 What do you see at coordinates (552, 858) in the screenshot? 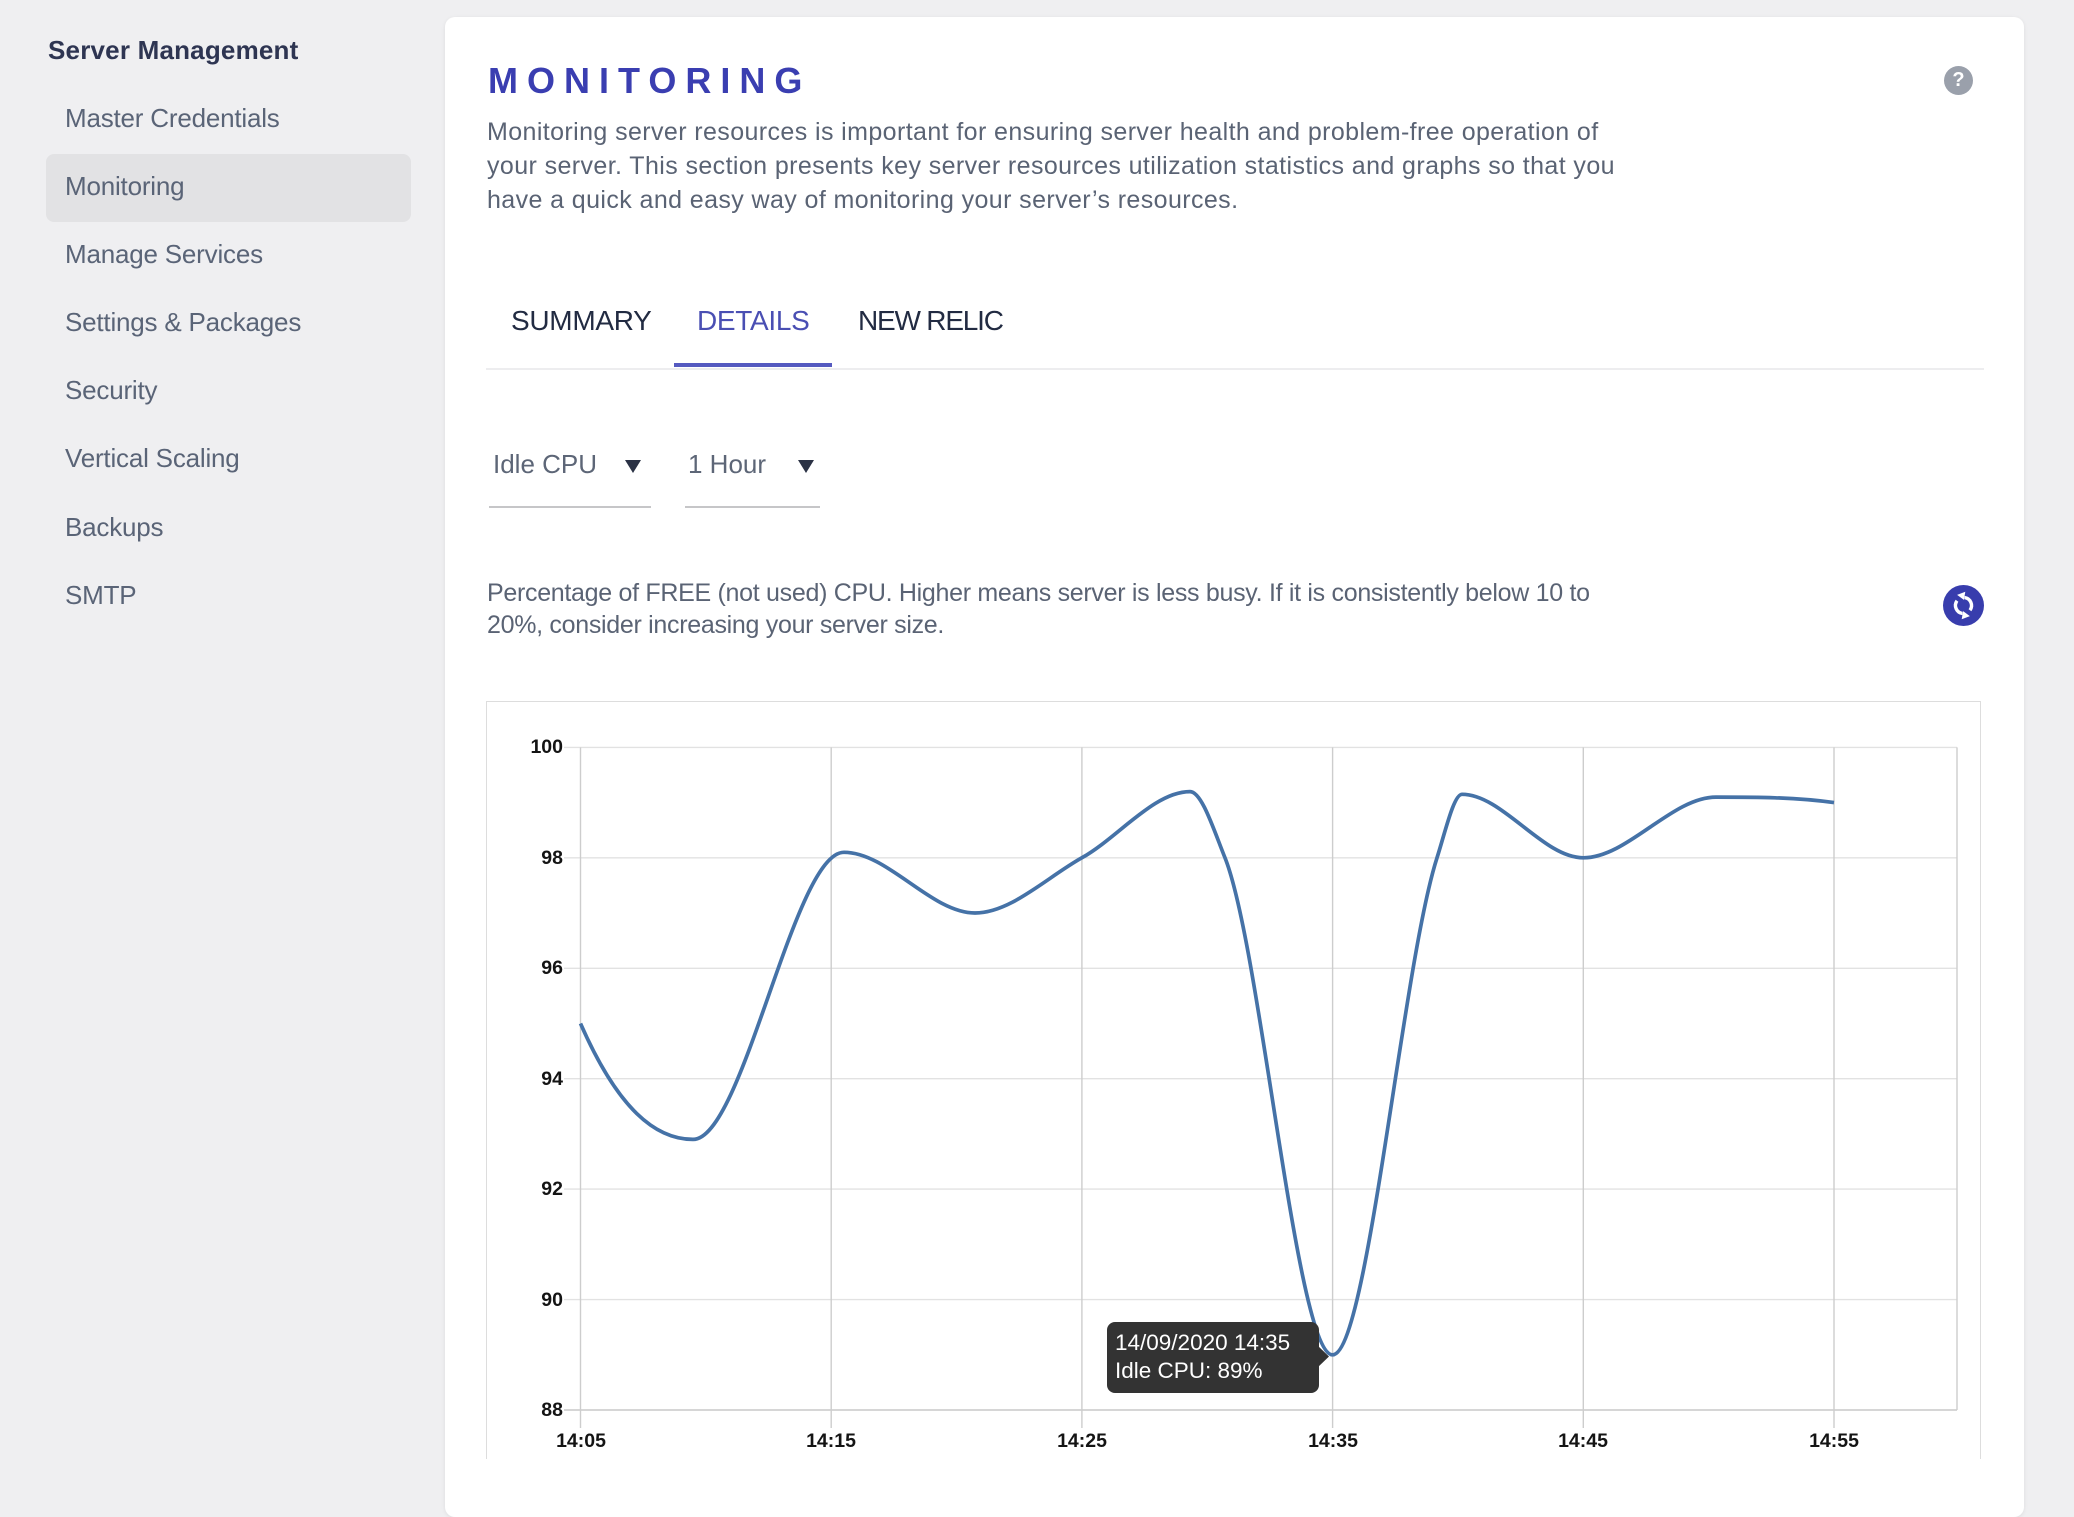
I see `svg-text: 98` at bounding box center [552, 858].